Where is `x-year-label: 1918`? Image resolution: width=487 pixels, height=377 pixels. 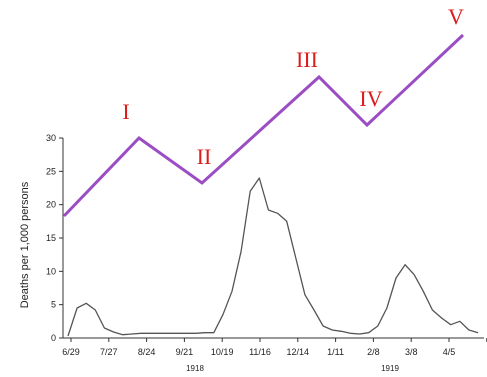
x-year-label: 1918 is located at coordinates (195, 368).